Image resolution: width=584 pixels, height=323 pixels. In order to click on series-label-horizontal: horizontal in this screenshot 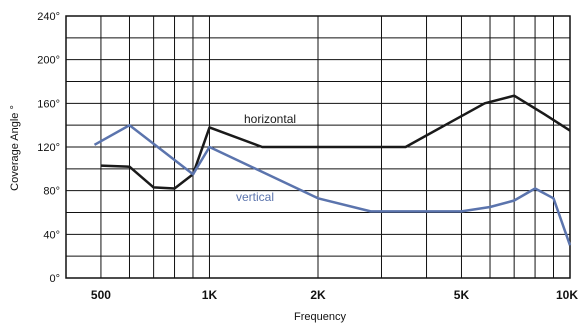, I will do `click(270, 119)`.